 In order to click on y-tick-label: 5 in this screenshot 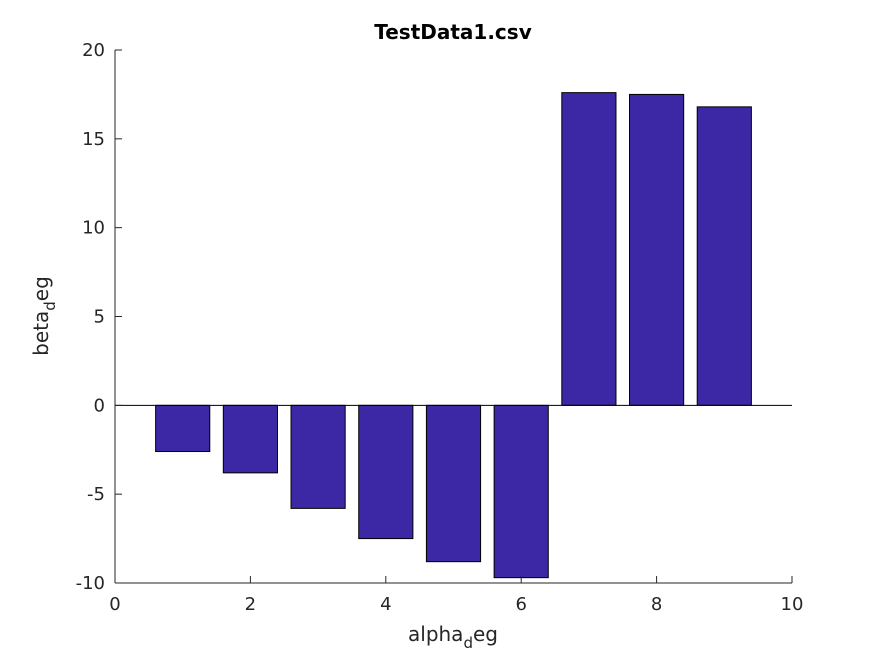, I will do `click(99, 317)`.